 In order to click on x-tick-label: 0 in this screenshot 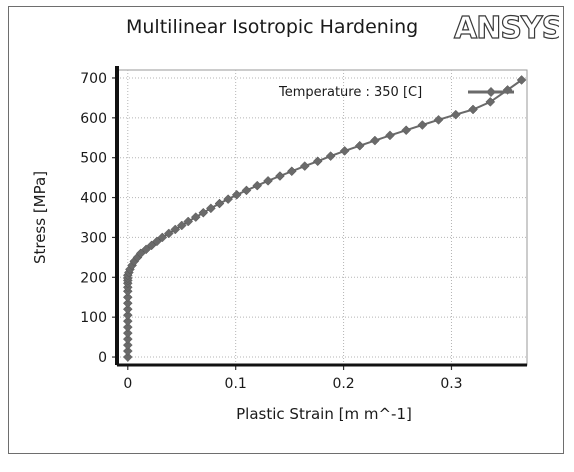, I will do `click(127, 384)`.